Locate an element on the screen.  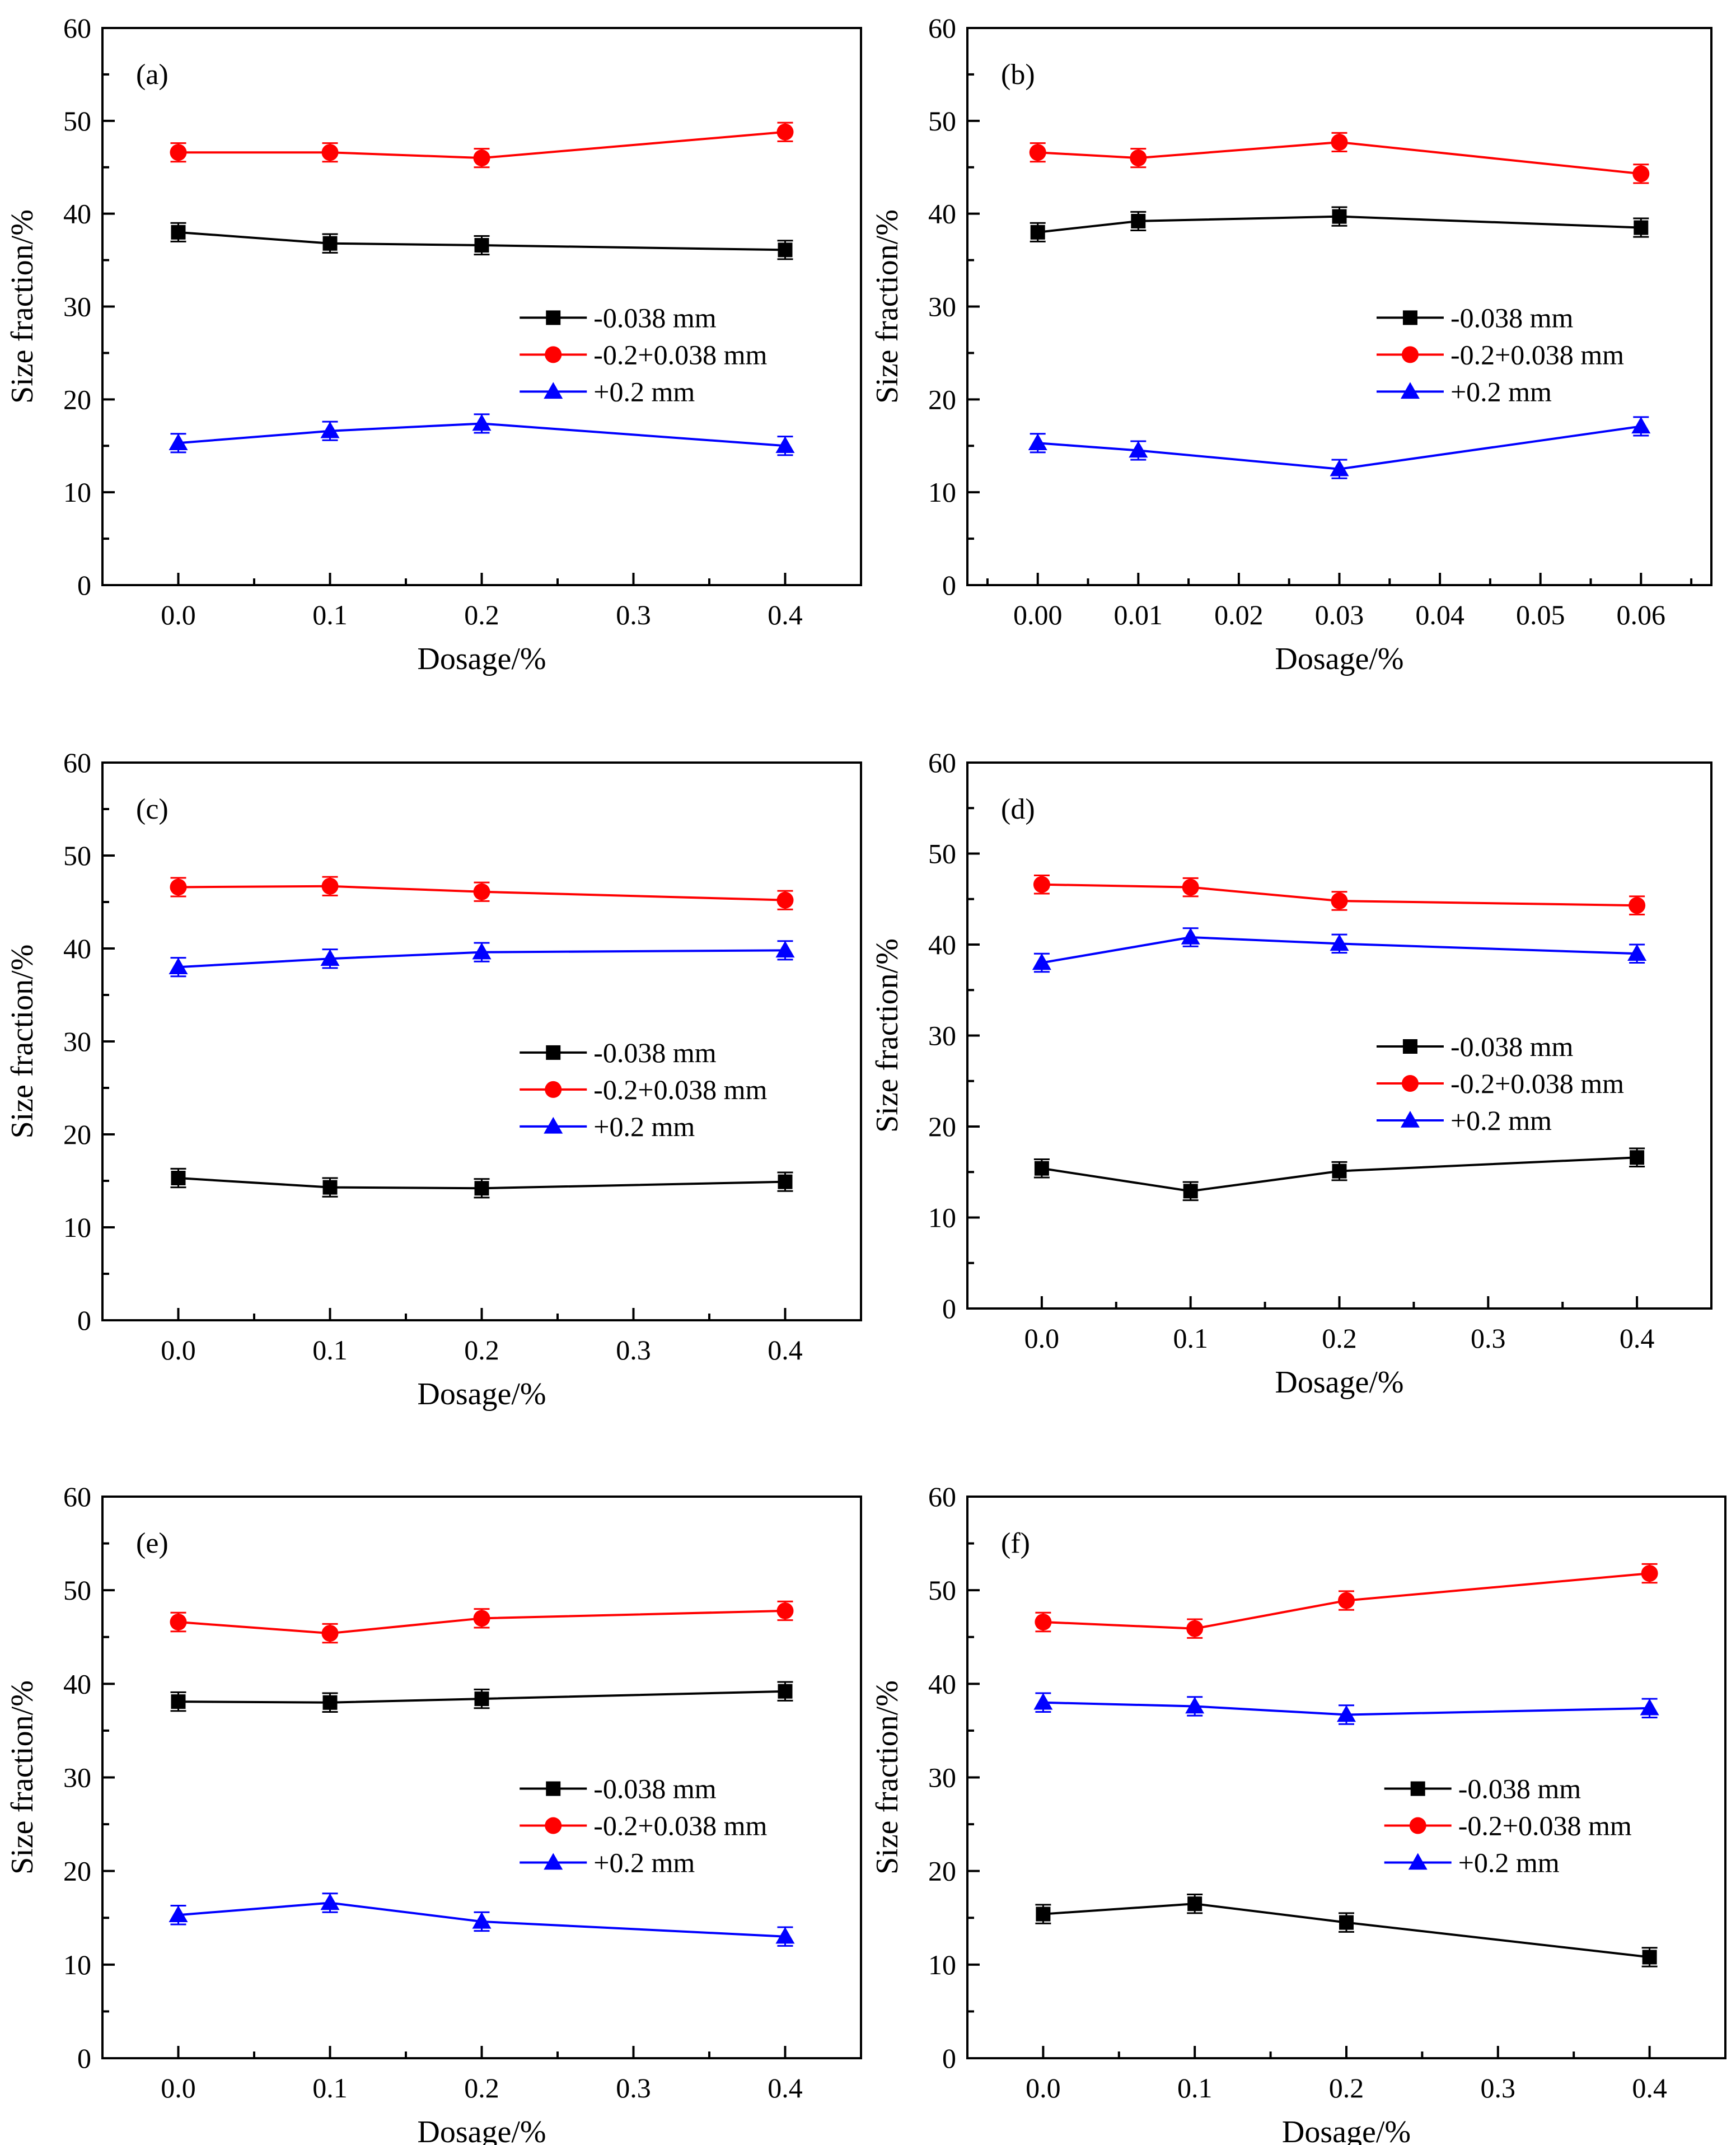
y-tick-label: 10 is located at coordinates (942, 1965).